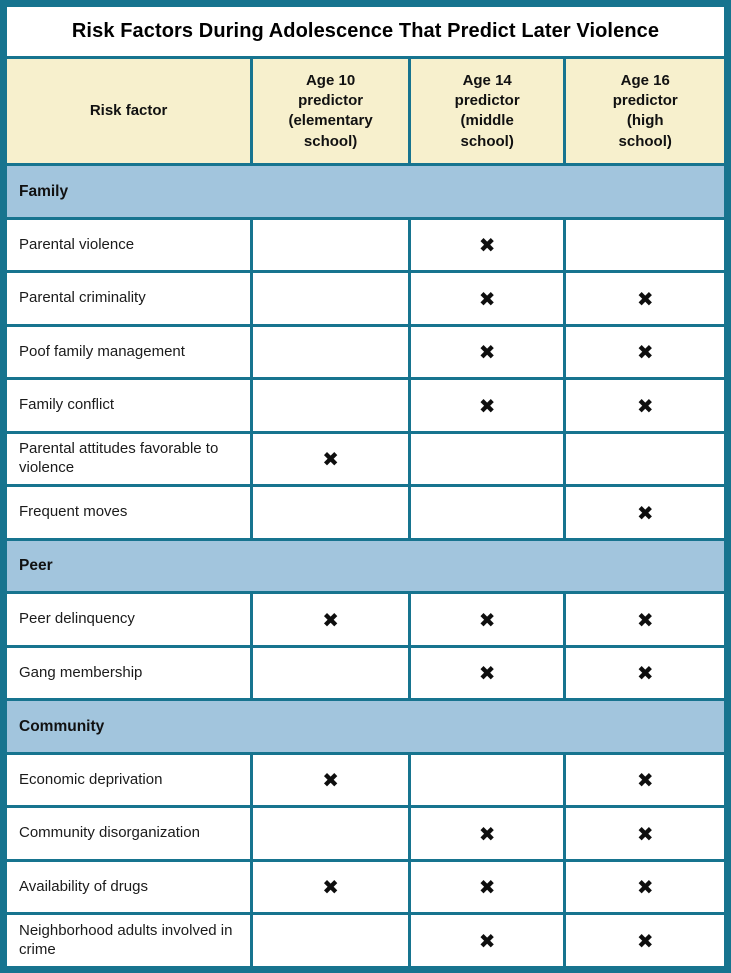 Image resolution: width=731 pixels, height=973 pixels. What do you see at coordinates (645, 111) in the screenshot?
I see `column-header-age-16: Age 16 predictor (high school)` at bounding box center [645, 111].